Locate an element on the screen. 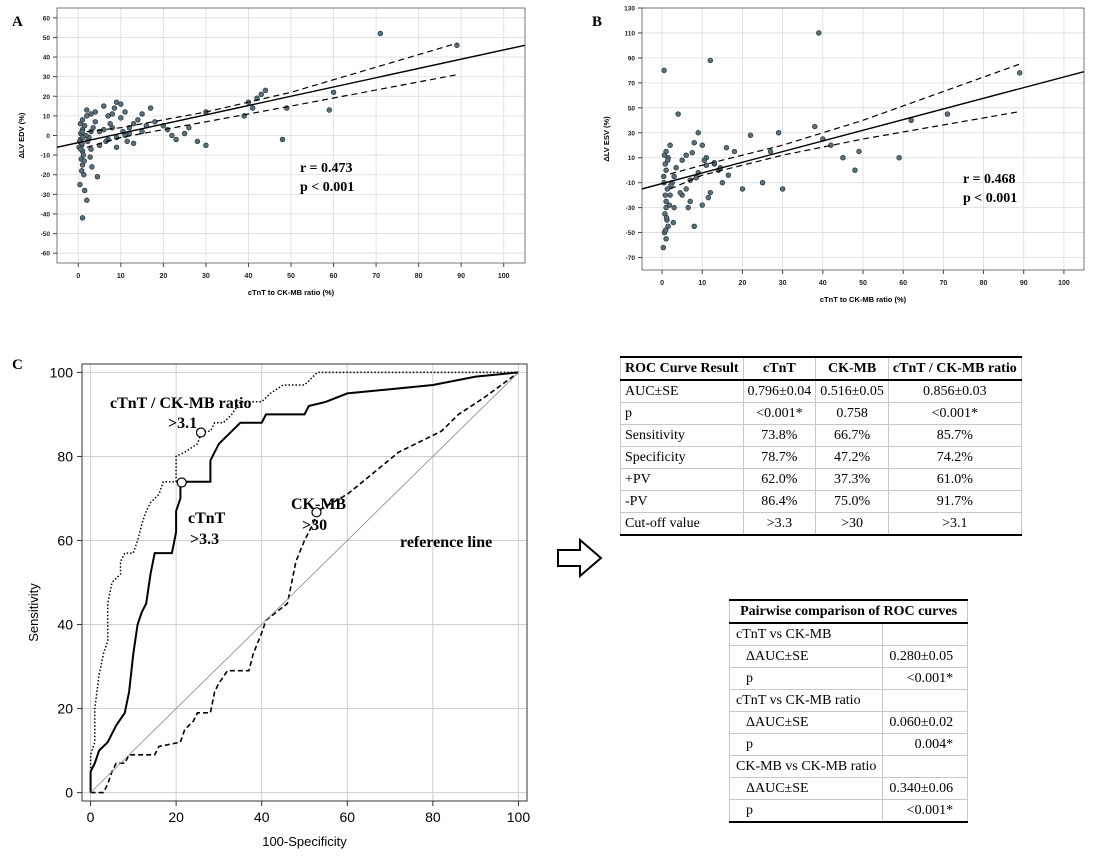 The width and height of the screenshot is (1114, 863). panel-letter-c: C is located at coordinates (17, 365).